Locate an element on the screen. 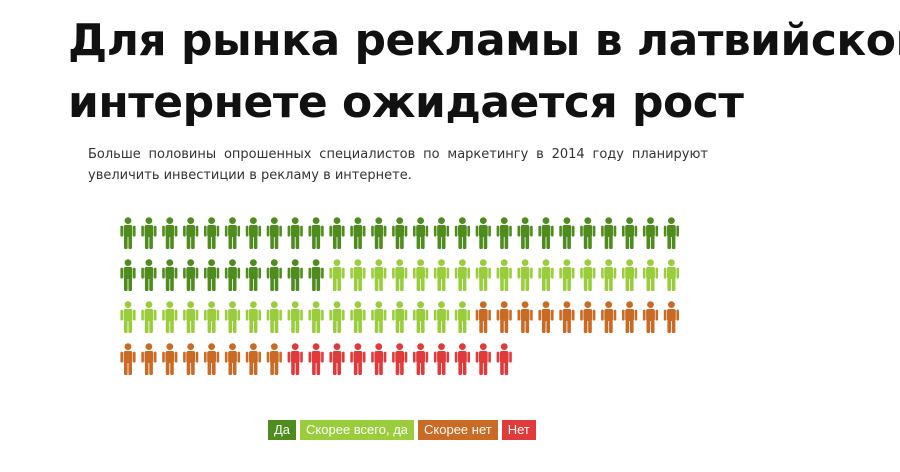 This screenshot has width=900, height=472. legend-item-da: Да is located at coordinates (282, 430).